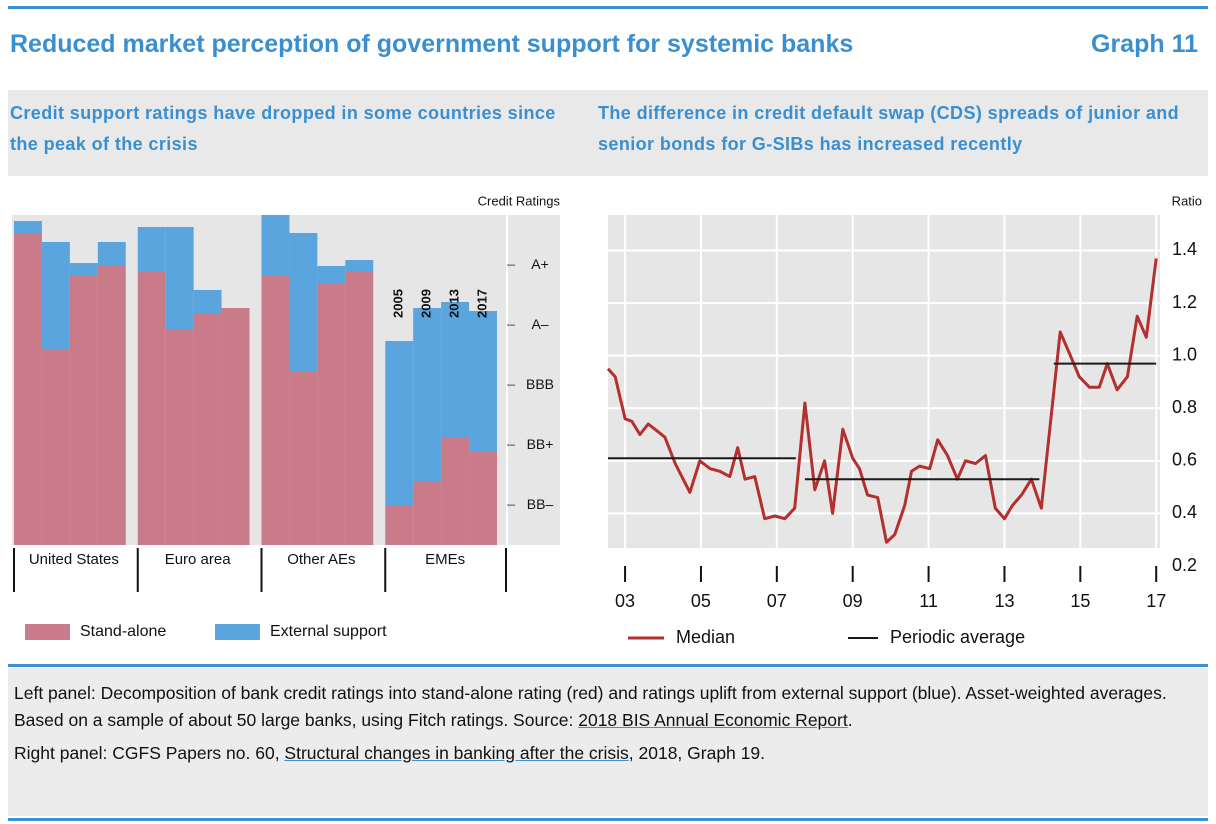  Describe the element at coordinates (398, 303) in the screenshot. I see `year-label: 2005` at that location.